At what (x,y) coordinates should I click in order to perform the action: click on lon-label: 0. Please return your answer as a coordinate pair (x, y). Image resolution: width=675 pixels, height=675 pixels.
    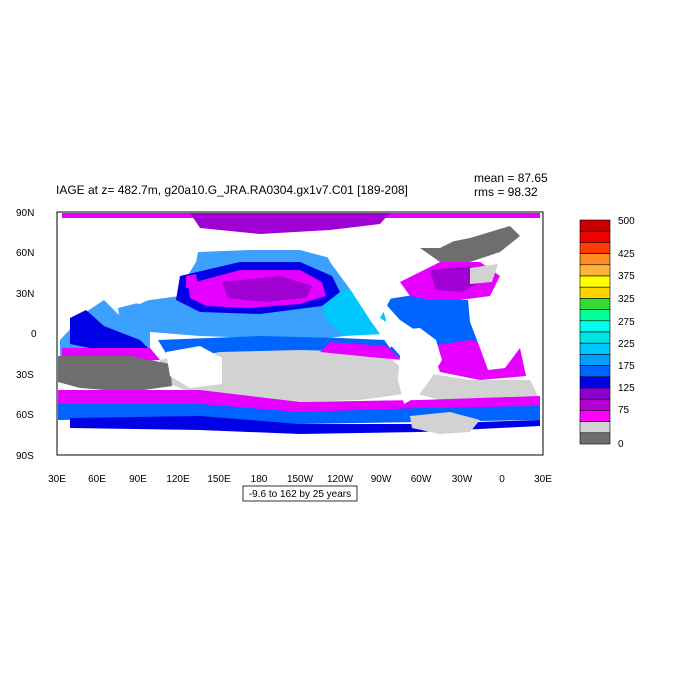
    Looking at the image, I should click on (502, 479).